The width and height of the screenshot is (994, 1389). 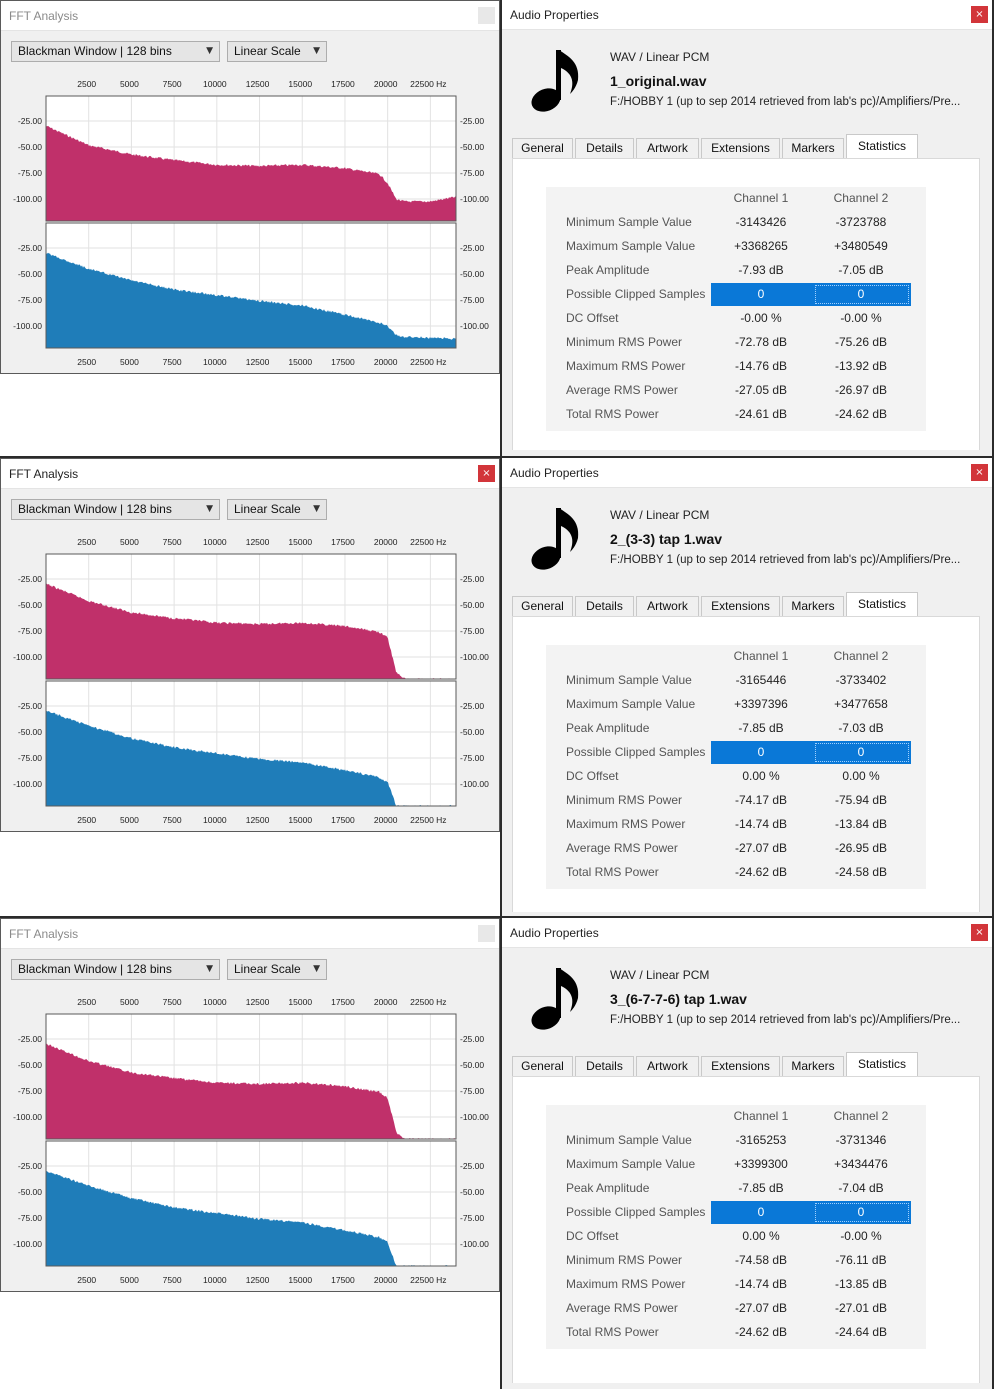 I want to click on stats-row: DC Offset 0.00 % 0.00 %, so click(x=736, y=777).